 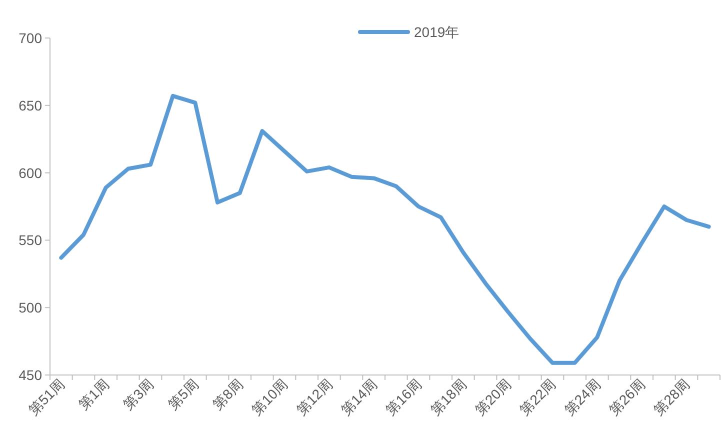 I want to click on x-tick-label: 第14周, so click(x=359, y=397).